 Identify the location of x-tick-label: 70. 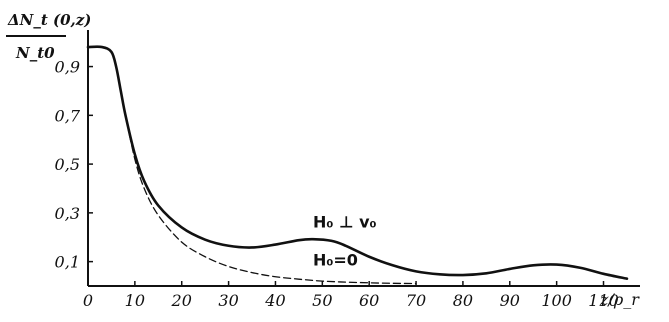
(416, 300).